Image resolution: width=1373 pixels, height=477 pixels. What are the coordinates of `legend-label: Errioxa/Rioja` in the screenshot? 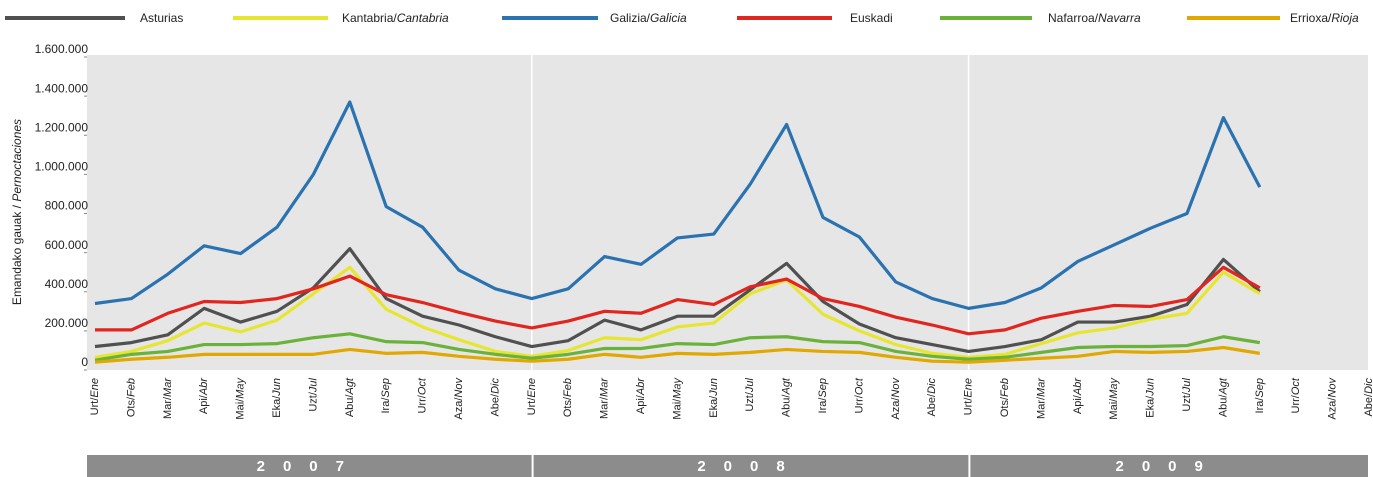 It's located at (1324, 18).